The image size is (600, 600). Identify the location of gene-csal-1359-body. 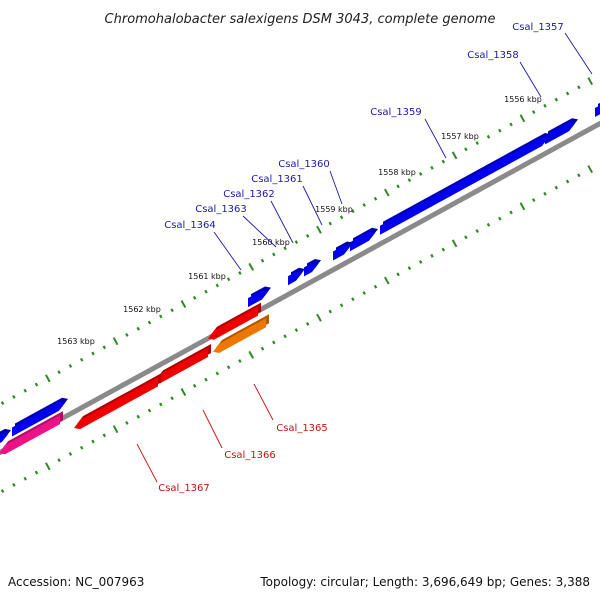
(464, 186).